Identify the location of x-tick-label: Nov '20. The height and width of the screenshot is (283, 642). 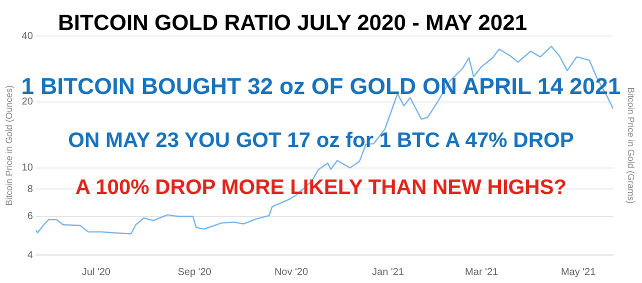
(291, 272).